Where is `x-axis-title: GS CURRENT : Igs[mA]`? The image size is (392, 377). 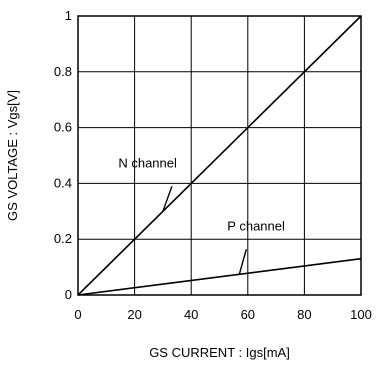 x-axis-title: GS CURRENT : Igs[mA] is located at coordinates (219, 352).